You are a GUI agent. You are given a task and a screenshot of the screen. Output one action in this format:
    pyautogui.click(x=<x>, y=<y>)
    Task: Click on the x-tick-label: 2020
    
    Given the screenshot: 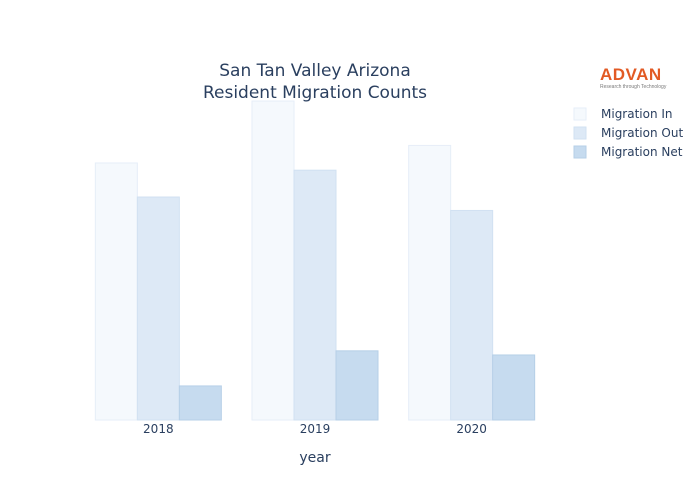 What is the action you would take?
    pyautogui.click(x=471, y=429)
    